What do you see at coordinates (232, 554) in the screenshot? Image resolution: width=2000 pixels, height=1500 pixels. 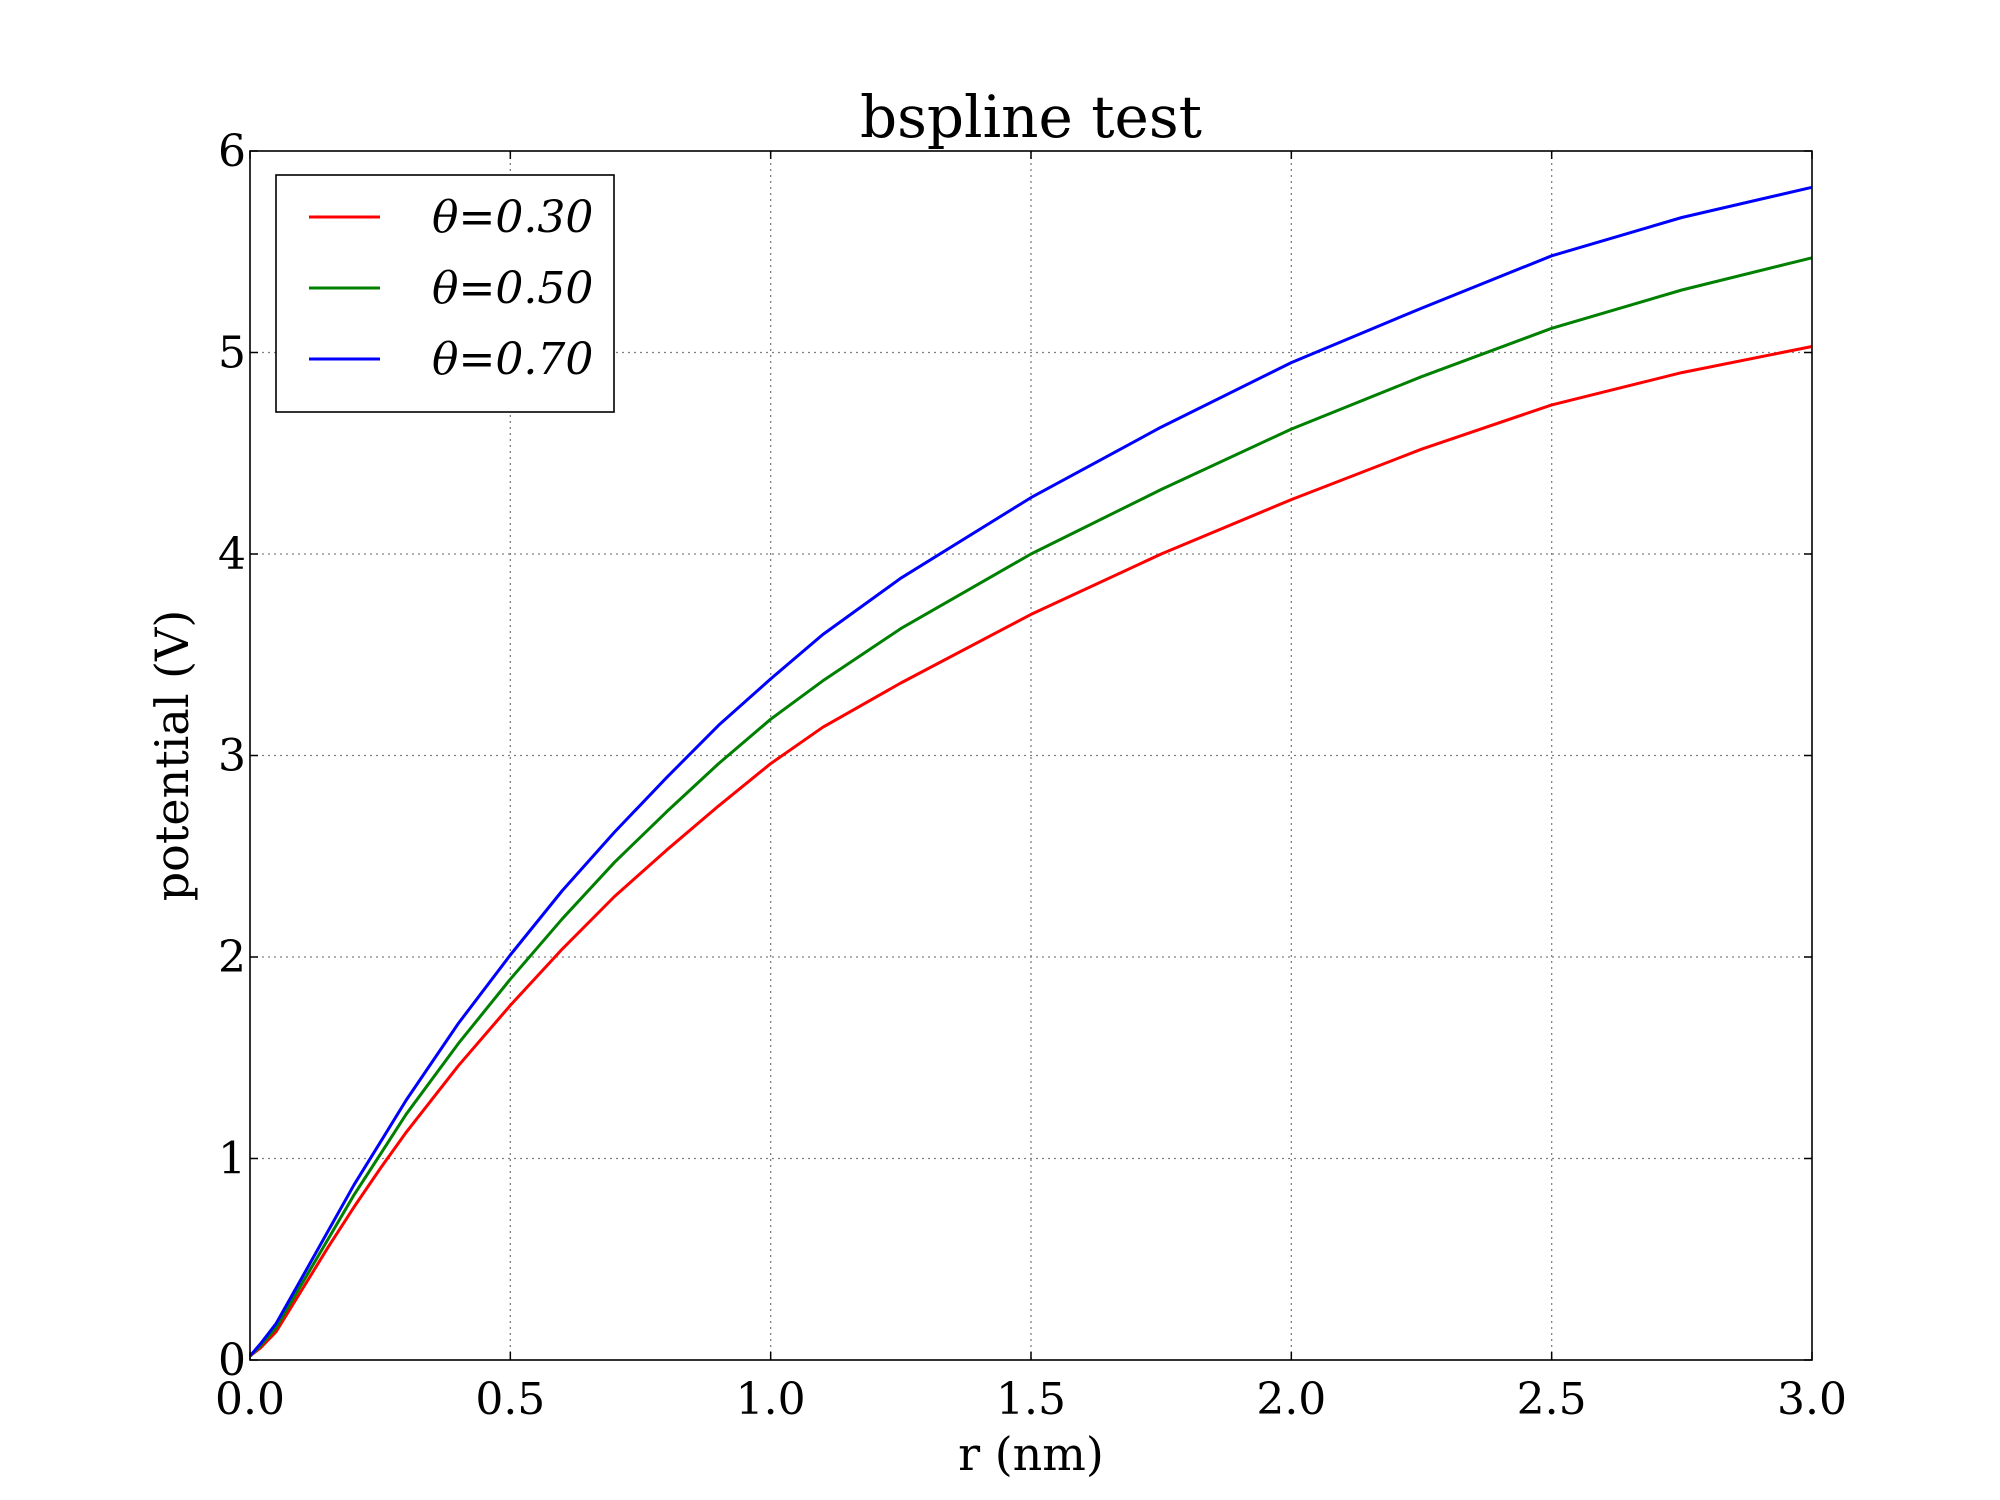 I see `y-tick-label: 4` at bounding box center [232, 554].